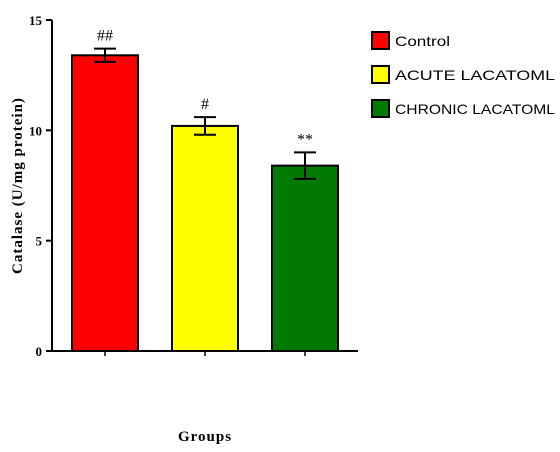 The width and height of the screenshot is (560, 452). I want to click on legend: Control ACUTE LACATOML CHRONIC LACATOML, so click(463, 74).